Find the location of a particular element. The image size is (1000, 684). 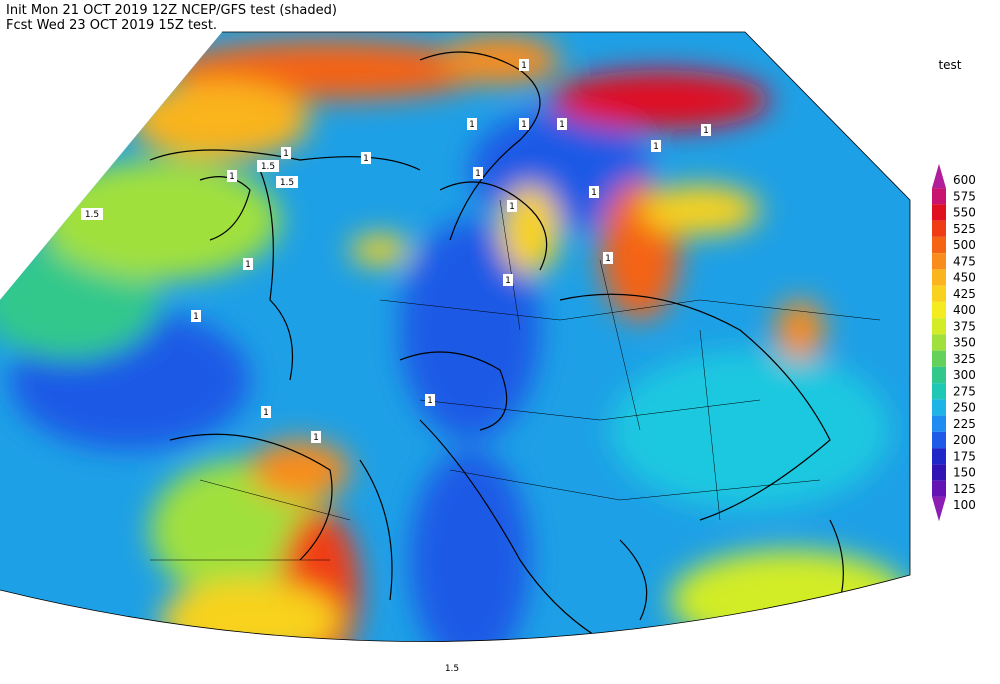

colorbar-tick-label: 325 is located at coordinates (964, 359).